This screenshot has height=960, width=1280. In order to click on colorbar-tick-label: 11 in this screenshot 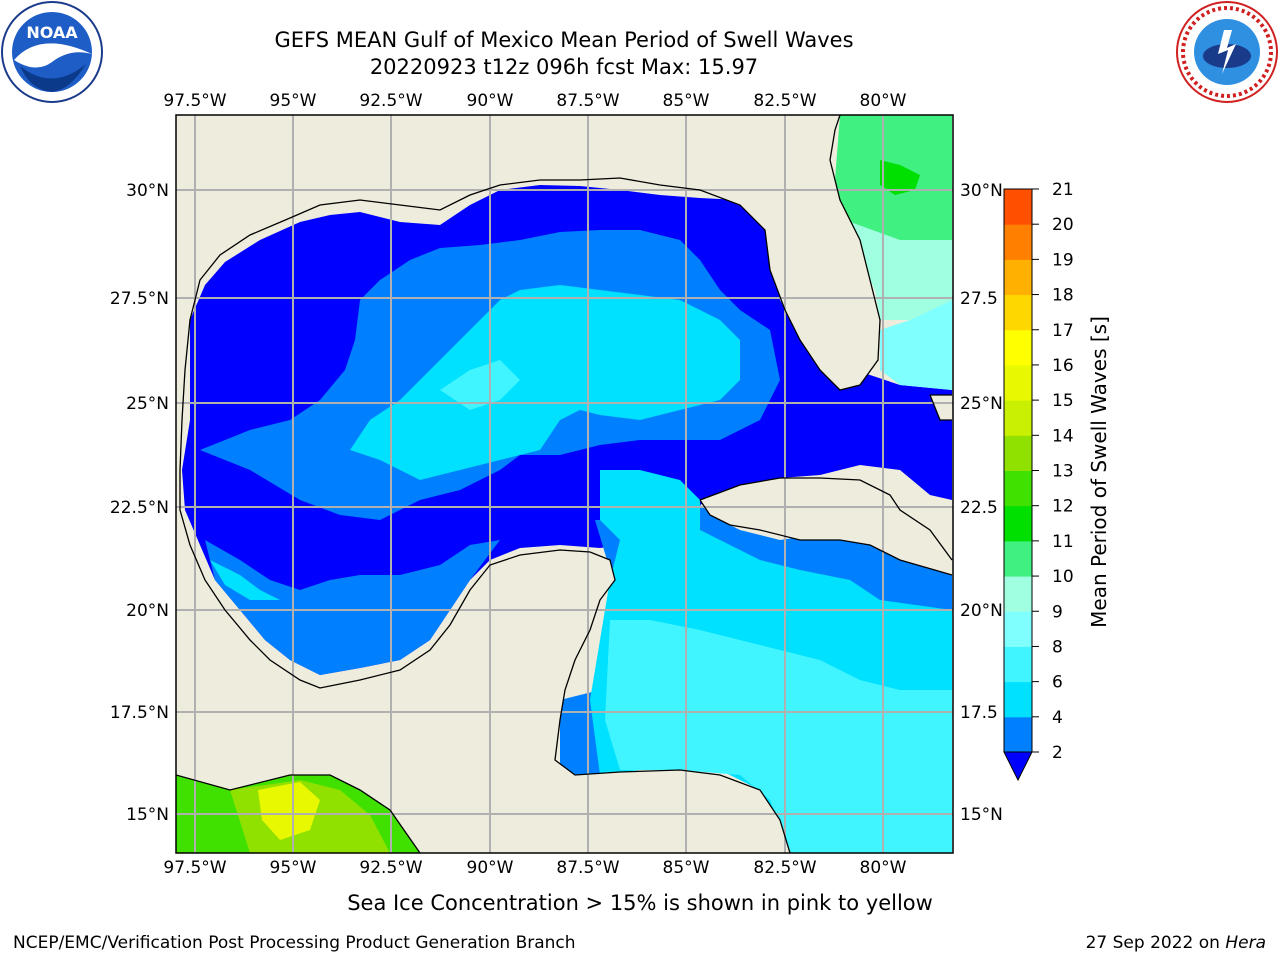, I will do `click(1063, 542)`.